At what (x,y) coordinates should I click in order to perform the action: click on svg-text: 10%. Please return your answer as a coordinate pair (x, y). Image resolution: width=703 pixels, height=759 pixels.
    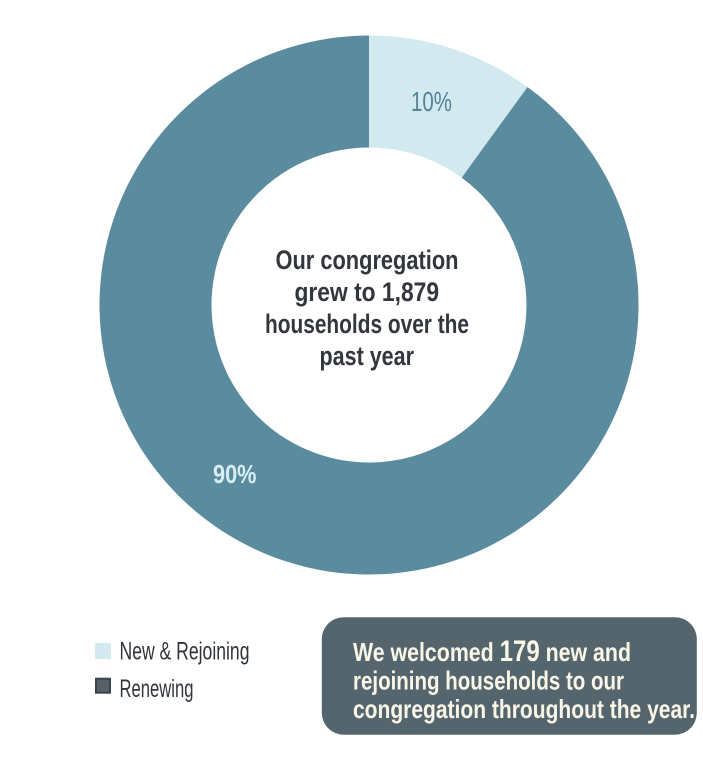
    Looking at the image, I should click on (431, 101).